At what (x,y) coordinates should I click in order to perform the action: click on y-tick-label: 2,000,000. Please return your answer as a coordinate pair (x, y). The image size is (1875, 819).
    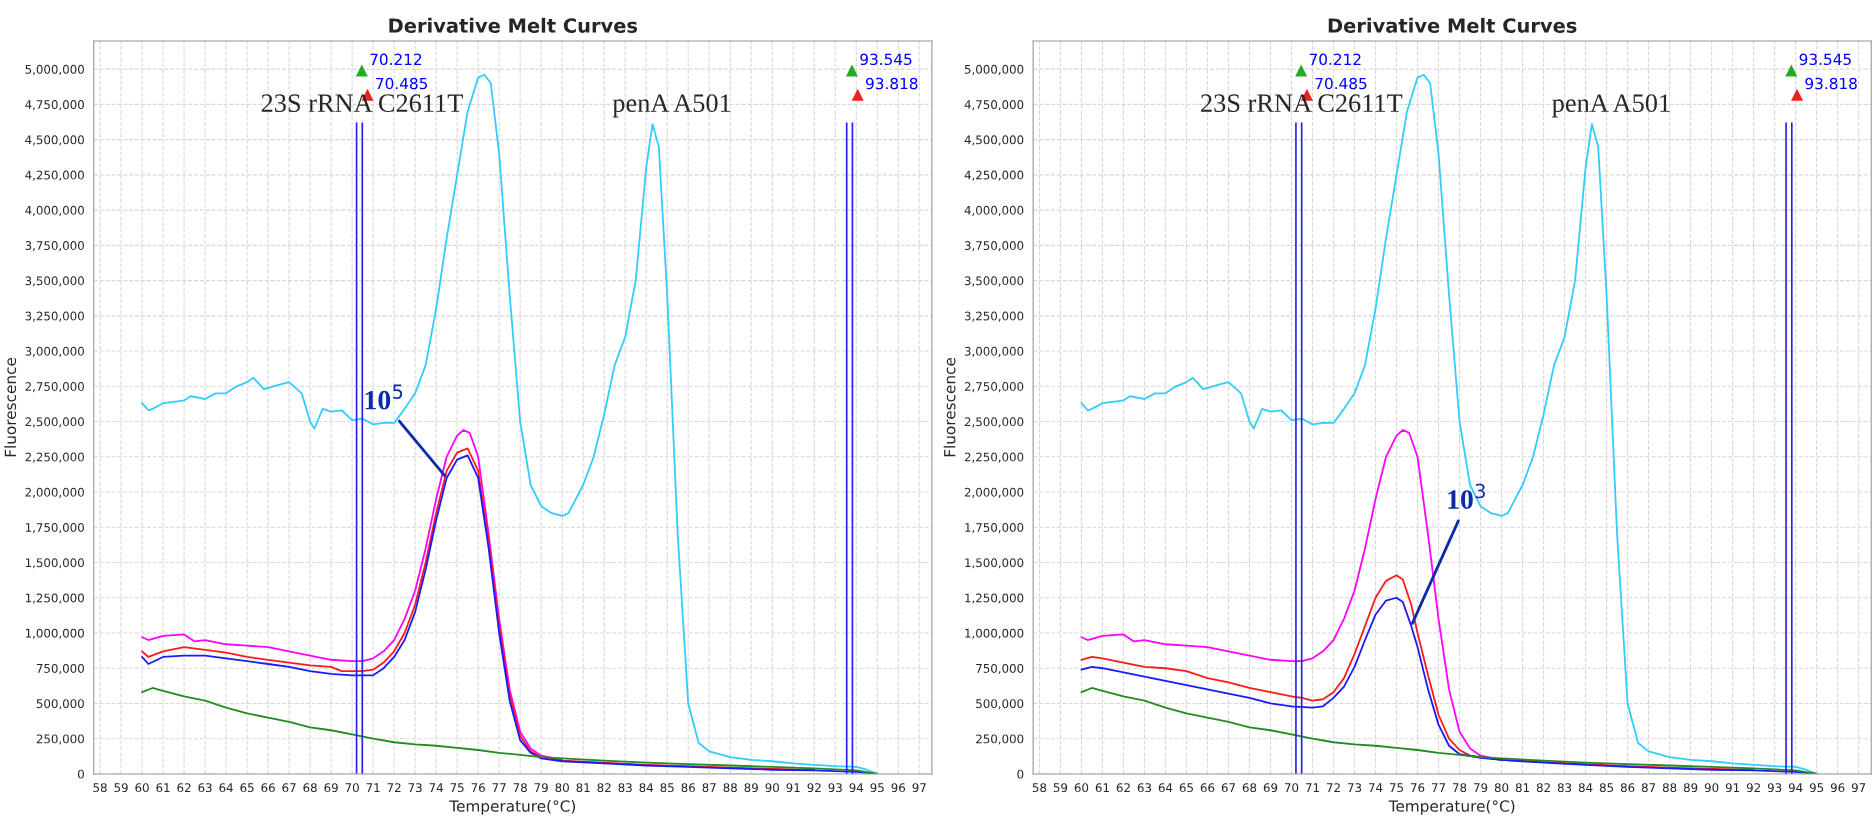
    Looking at the image, I should click on (54, 492).